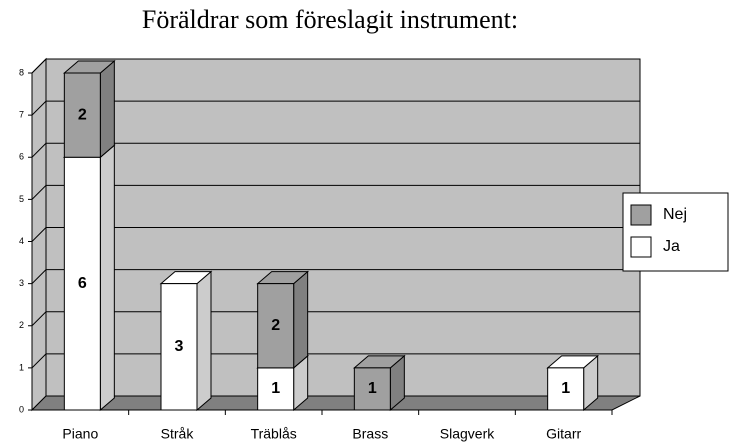  Describe the element at coordinates (330, 19) in the screenshot. I see `chart-title: Föräldrar som föreslagit instrument:` at that location.